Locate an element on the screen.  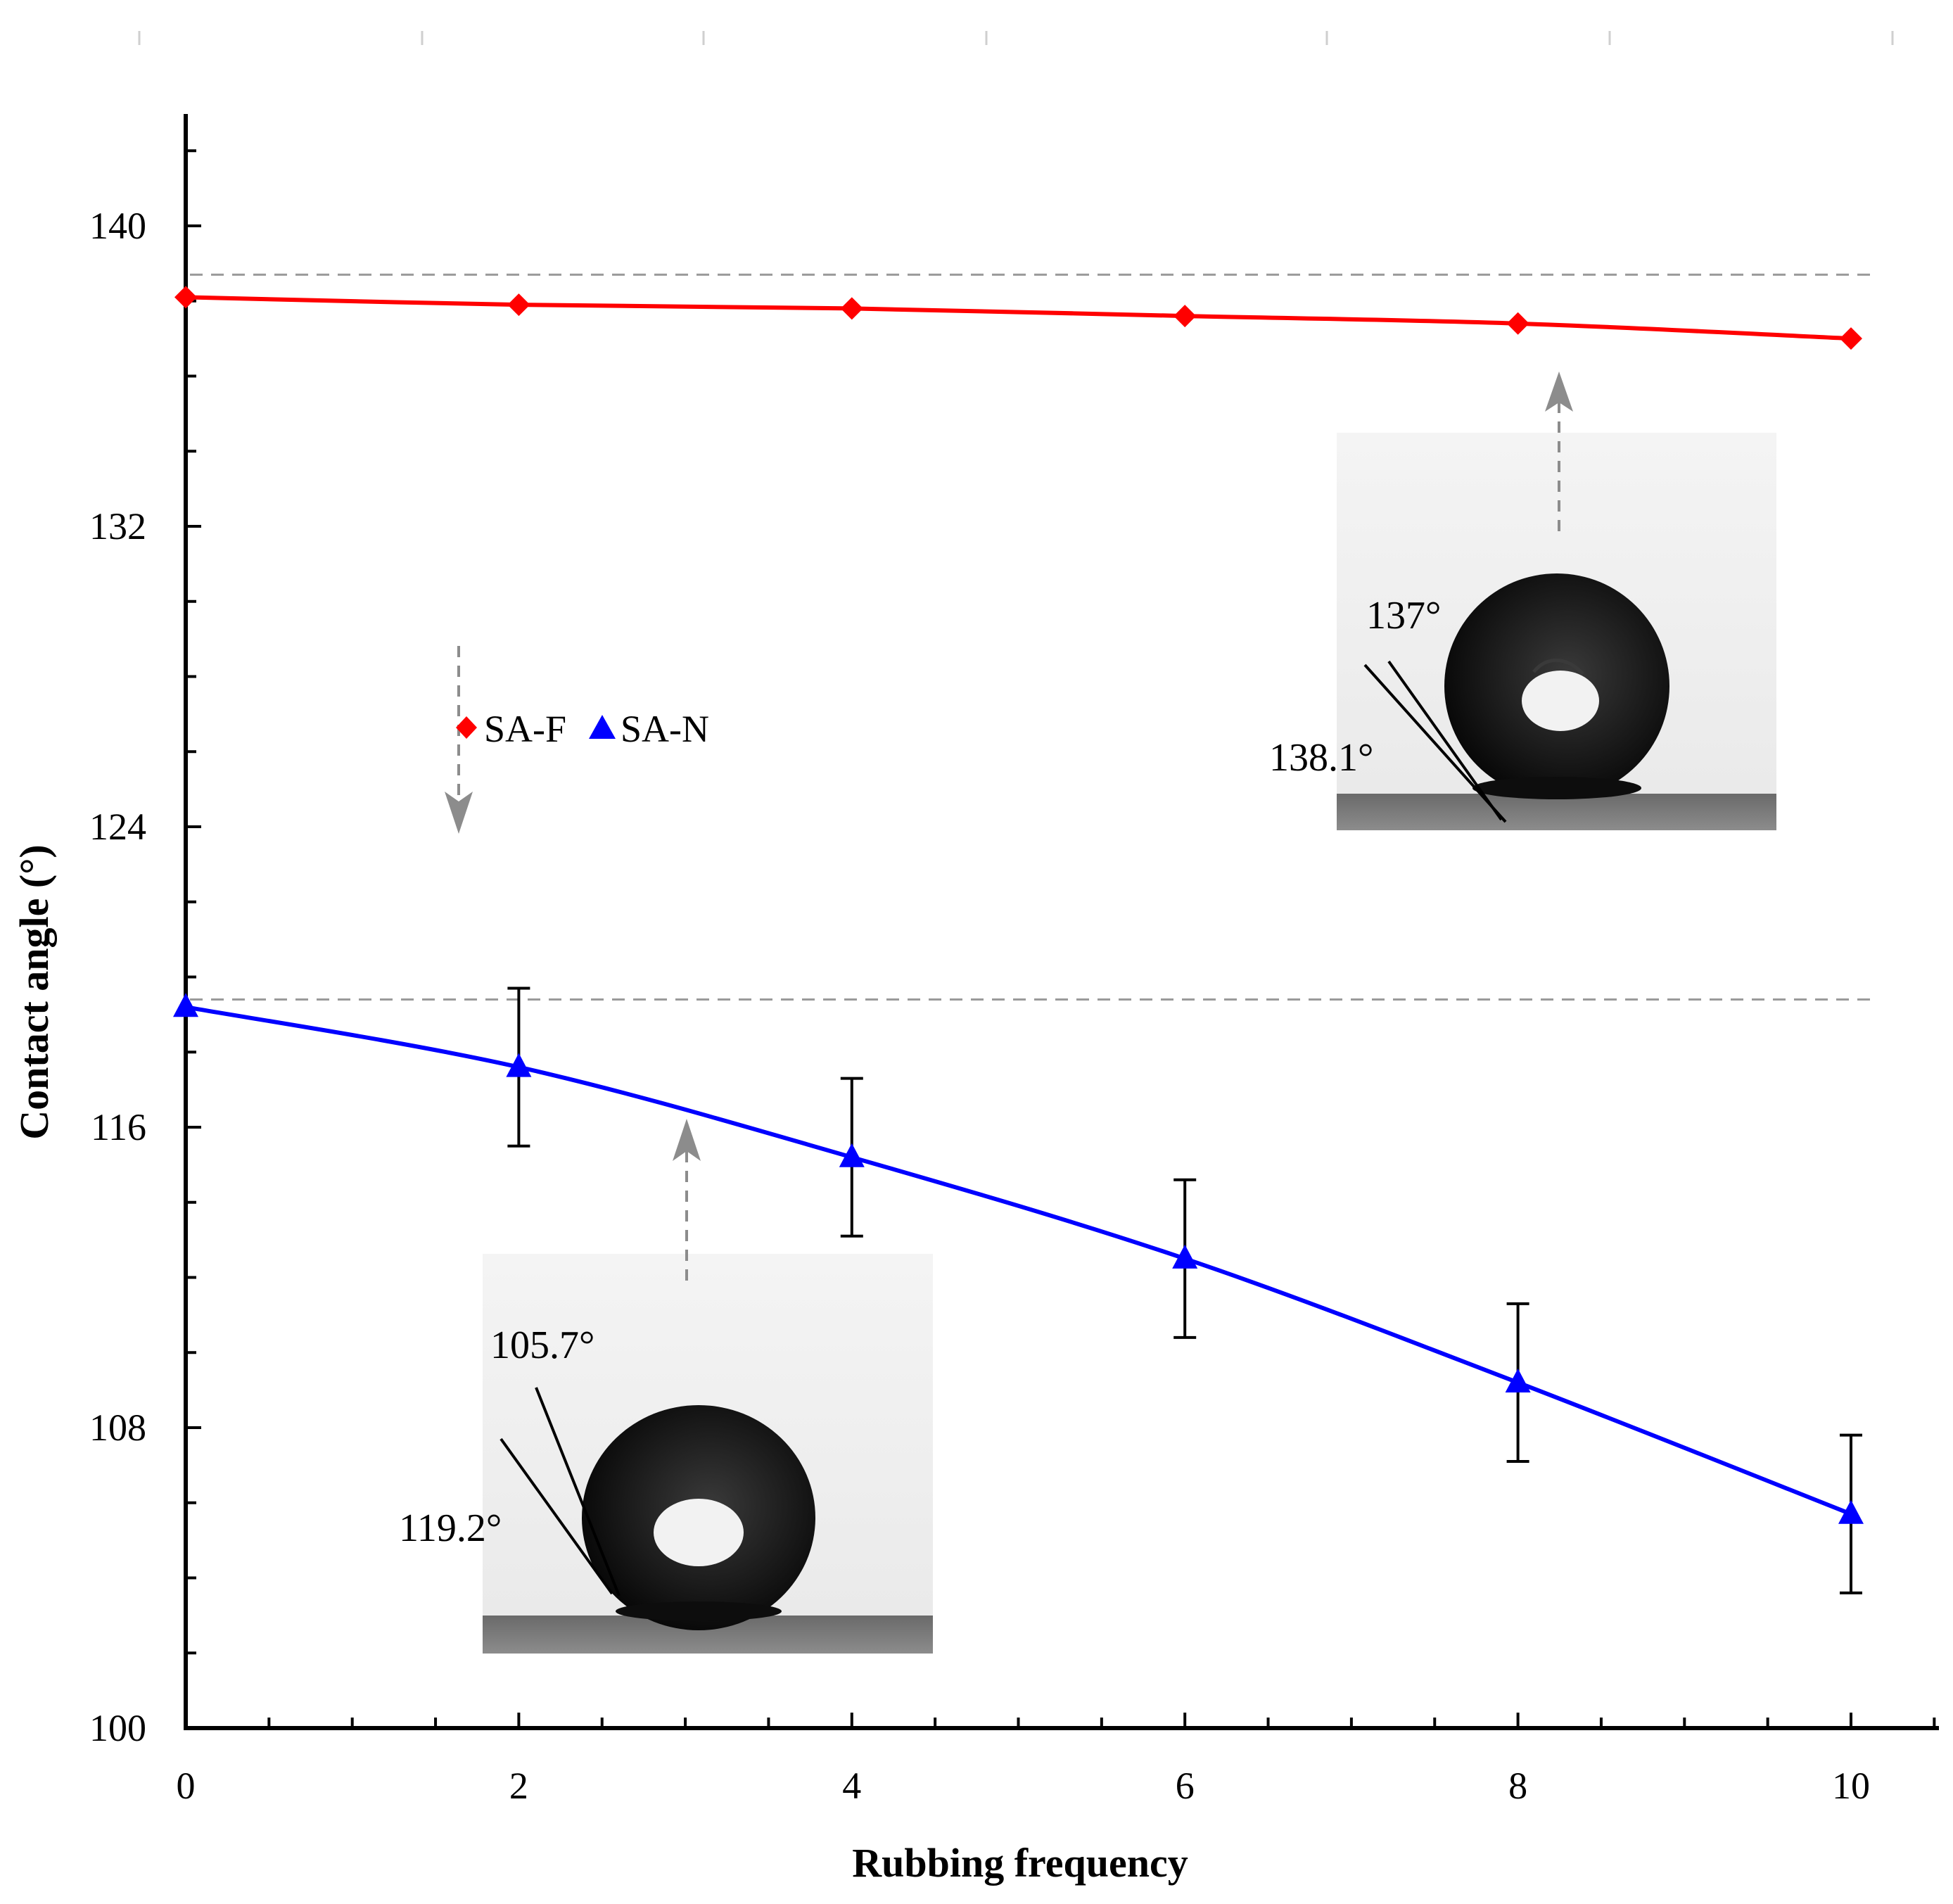
inset-top-label-upper: 137° is located at coordinates (1403, 615).